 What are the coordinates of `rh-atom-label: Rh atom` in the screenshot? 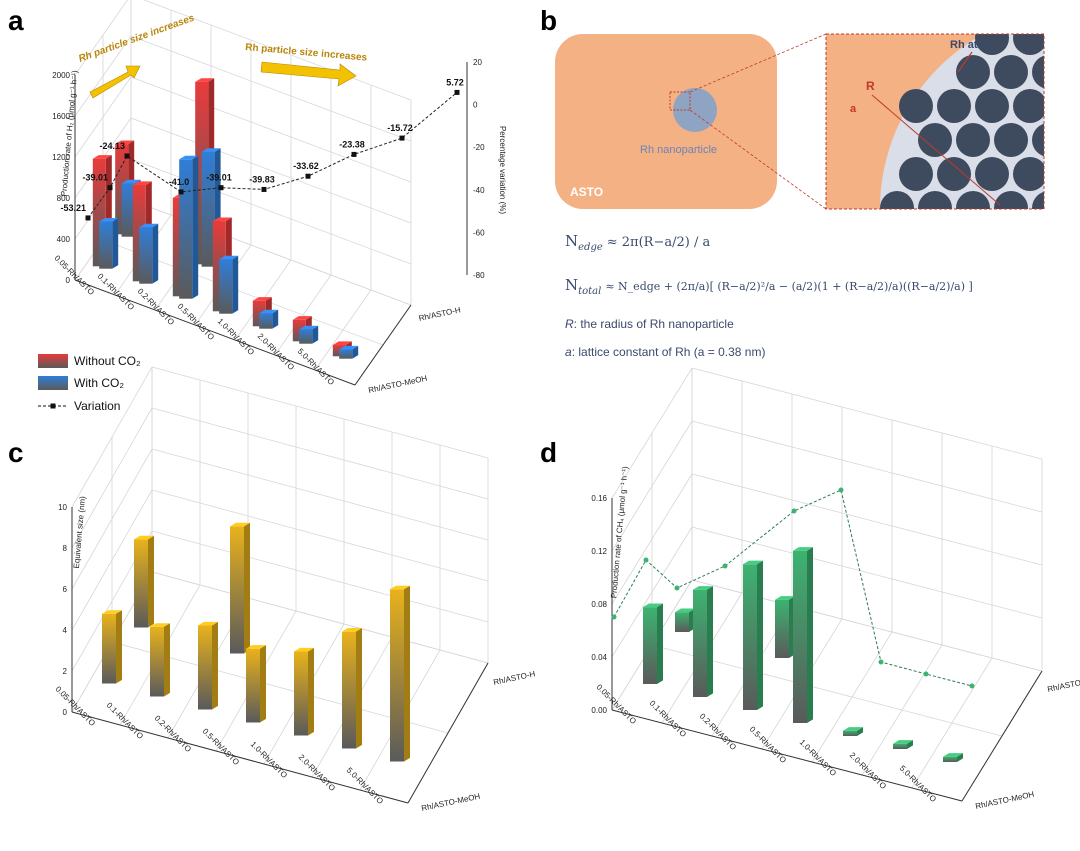 It's located at (972, 45).